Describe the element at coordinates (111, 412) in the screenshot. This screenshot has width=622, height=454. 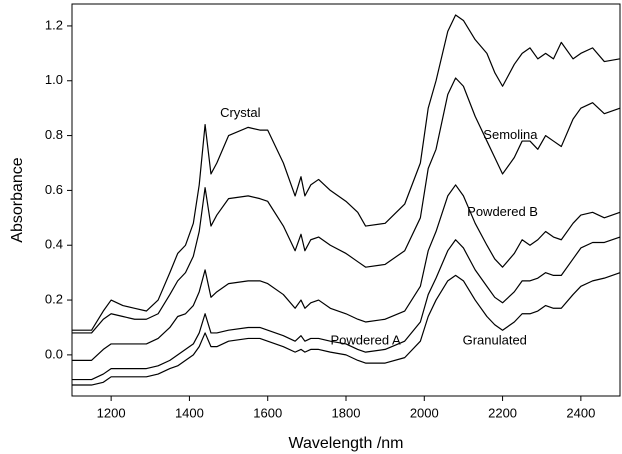
I see `x-tick-label: 1200` at that location.